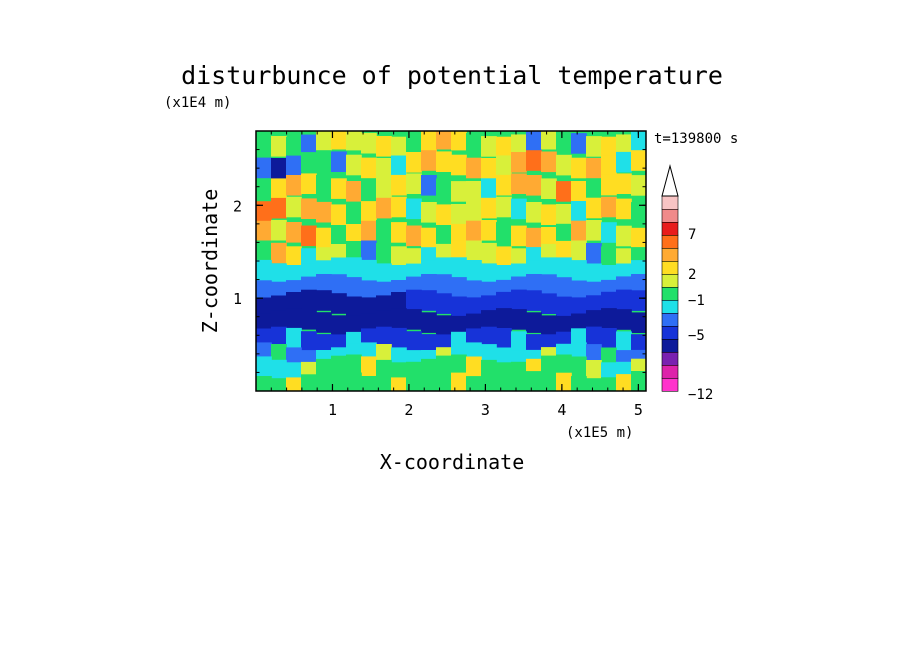  What do you see at coordinates (687, 283) in the screenshot?
I see `colorbar: 7 2 −1 −5 −12` at bounding box center [687, 283].